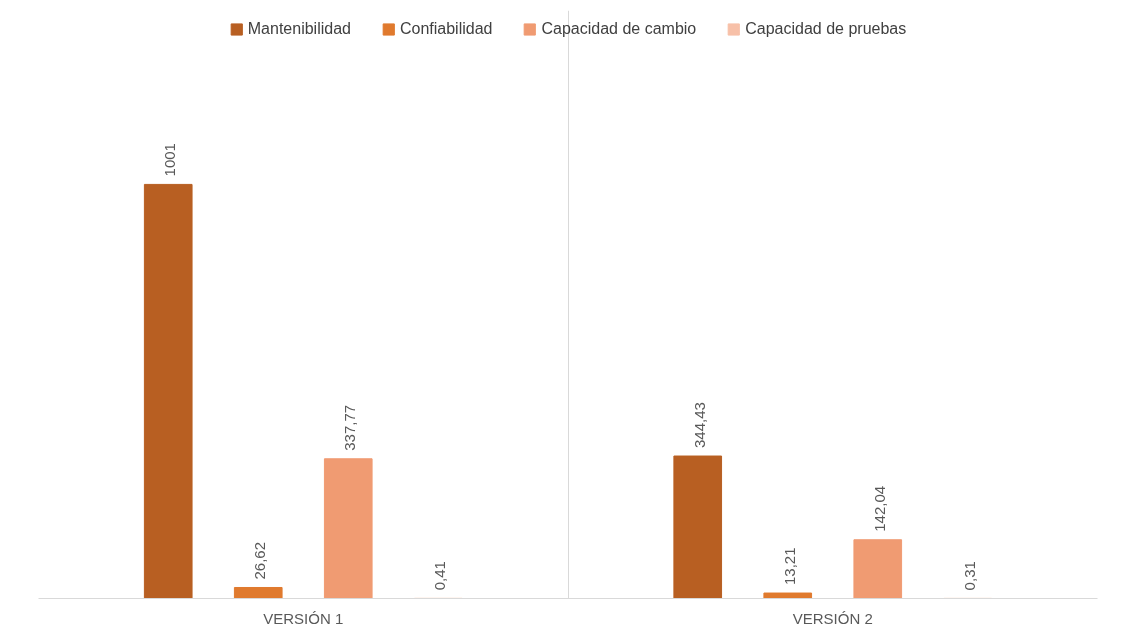 Image resolution: width=1122 pixels, height=643 pixels. I want to click on legend-label: Capacidad de pruebas, so click(826, 29).